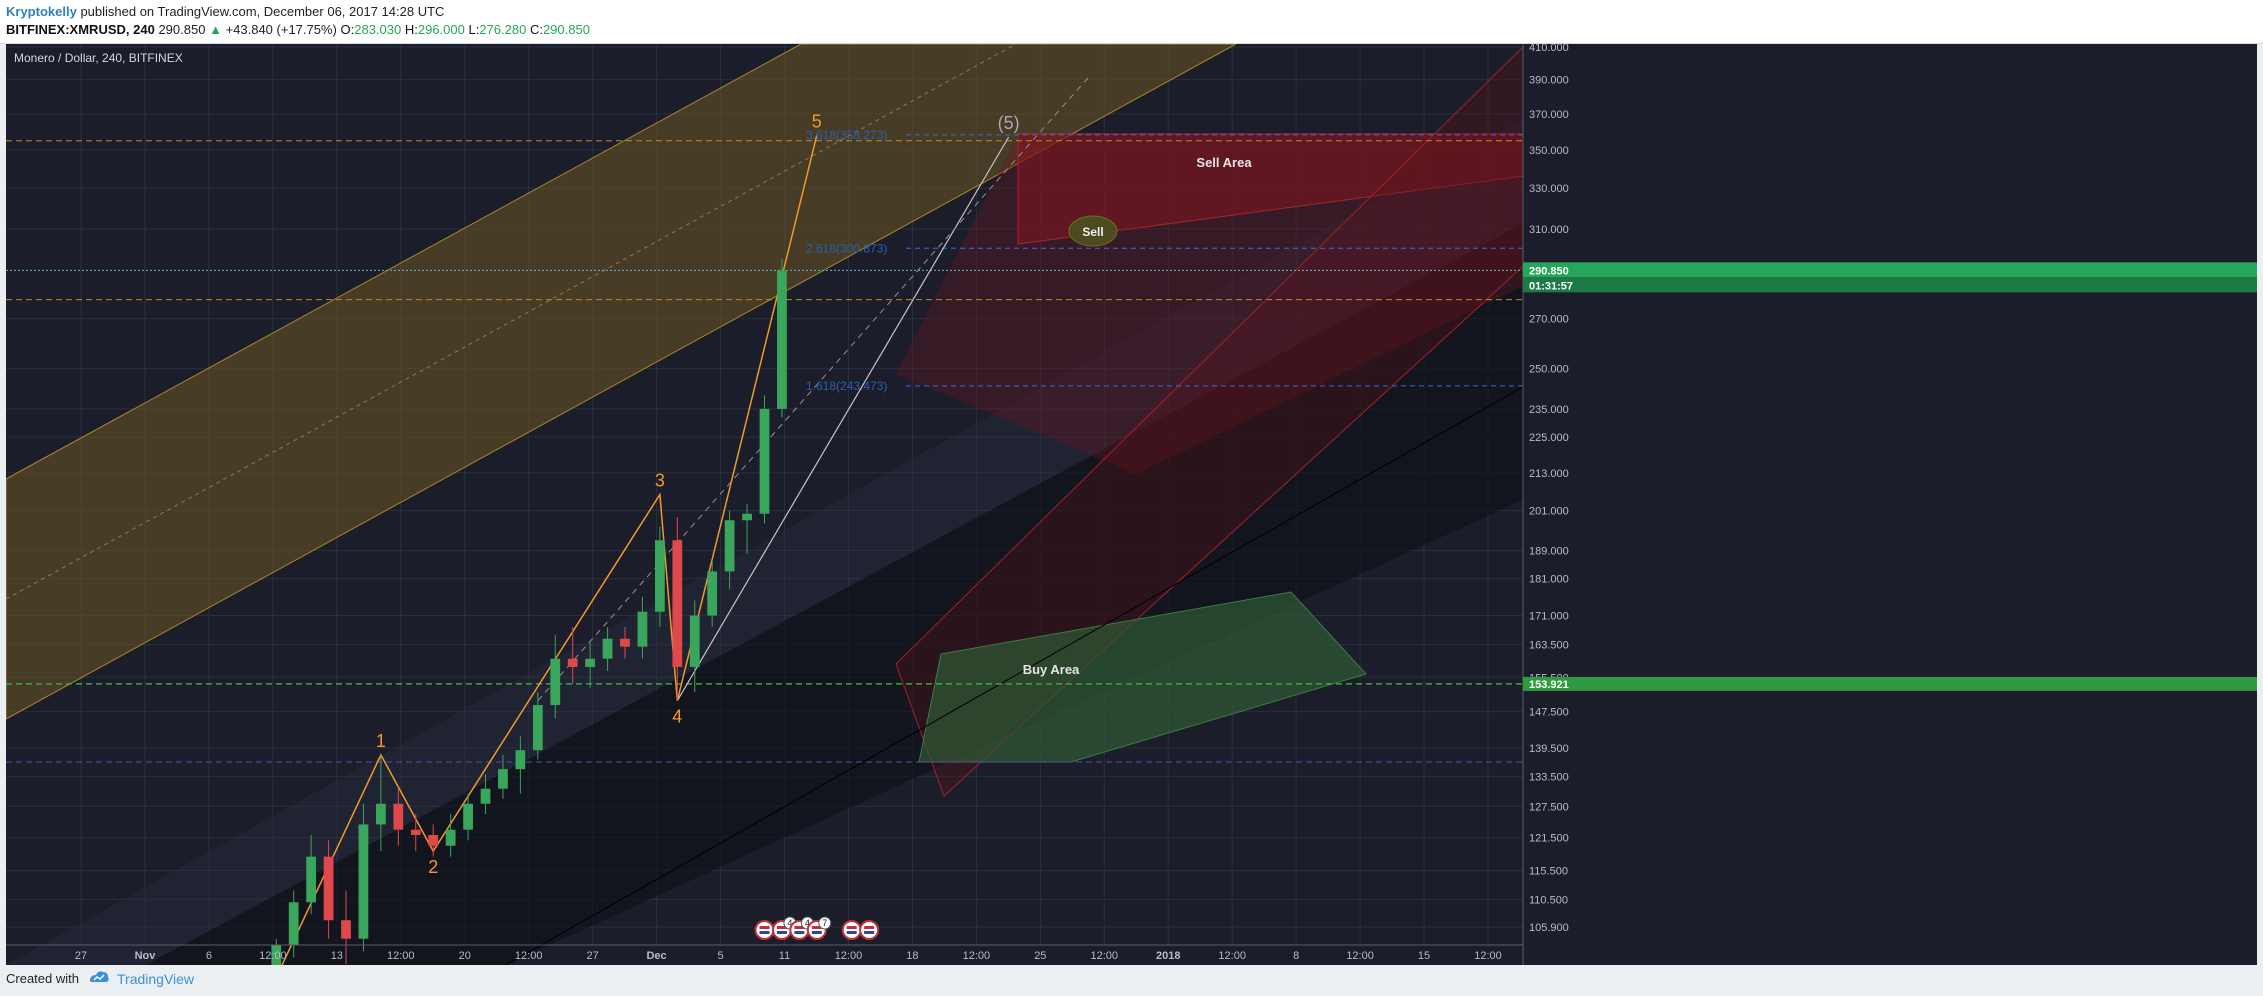 Image resolution: width=2263 pixels, height=996 pixels. Describe the element at coordinates (1549, 438) in the screenshot. I see `price-tick-label: 225.000` at that location.